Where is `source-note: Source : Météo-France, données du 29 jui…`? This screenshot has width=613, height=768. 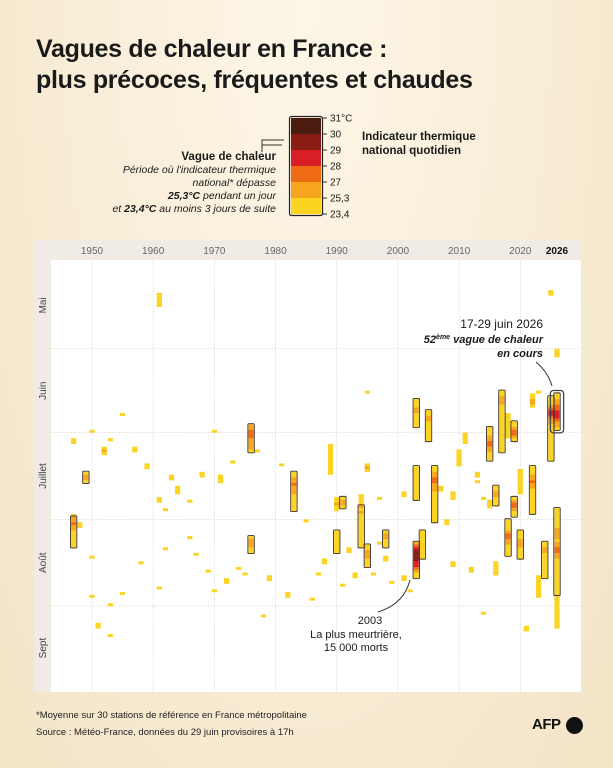 source-note: Source : Météo-France, données du 29 jui… is located at coordinates (165, 732).